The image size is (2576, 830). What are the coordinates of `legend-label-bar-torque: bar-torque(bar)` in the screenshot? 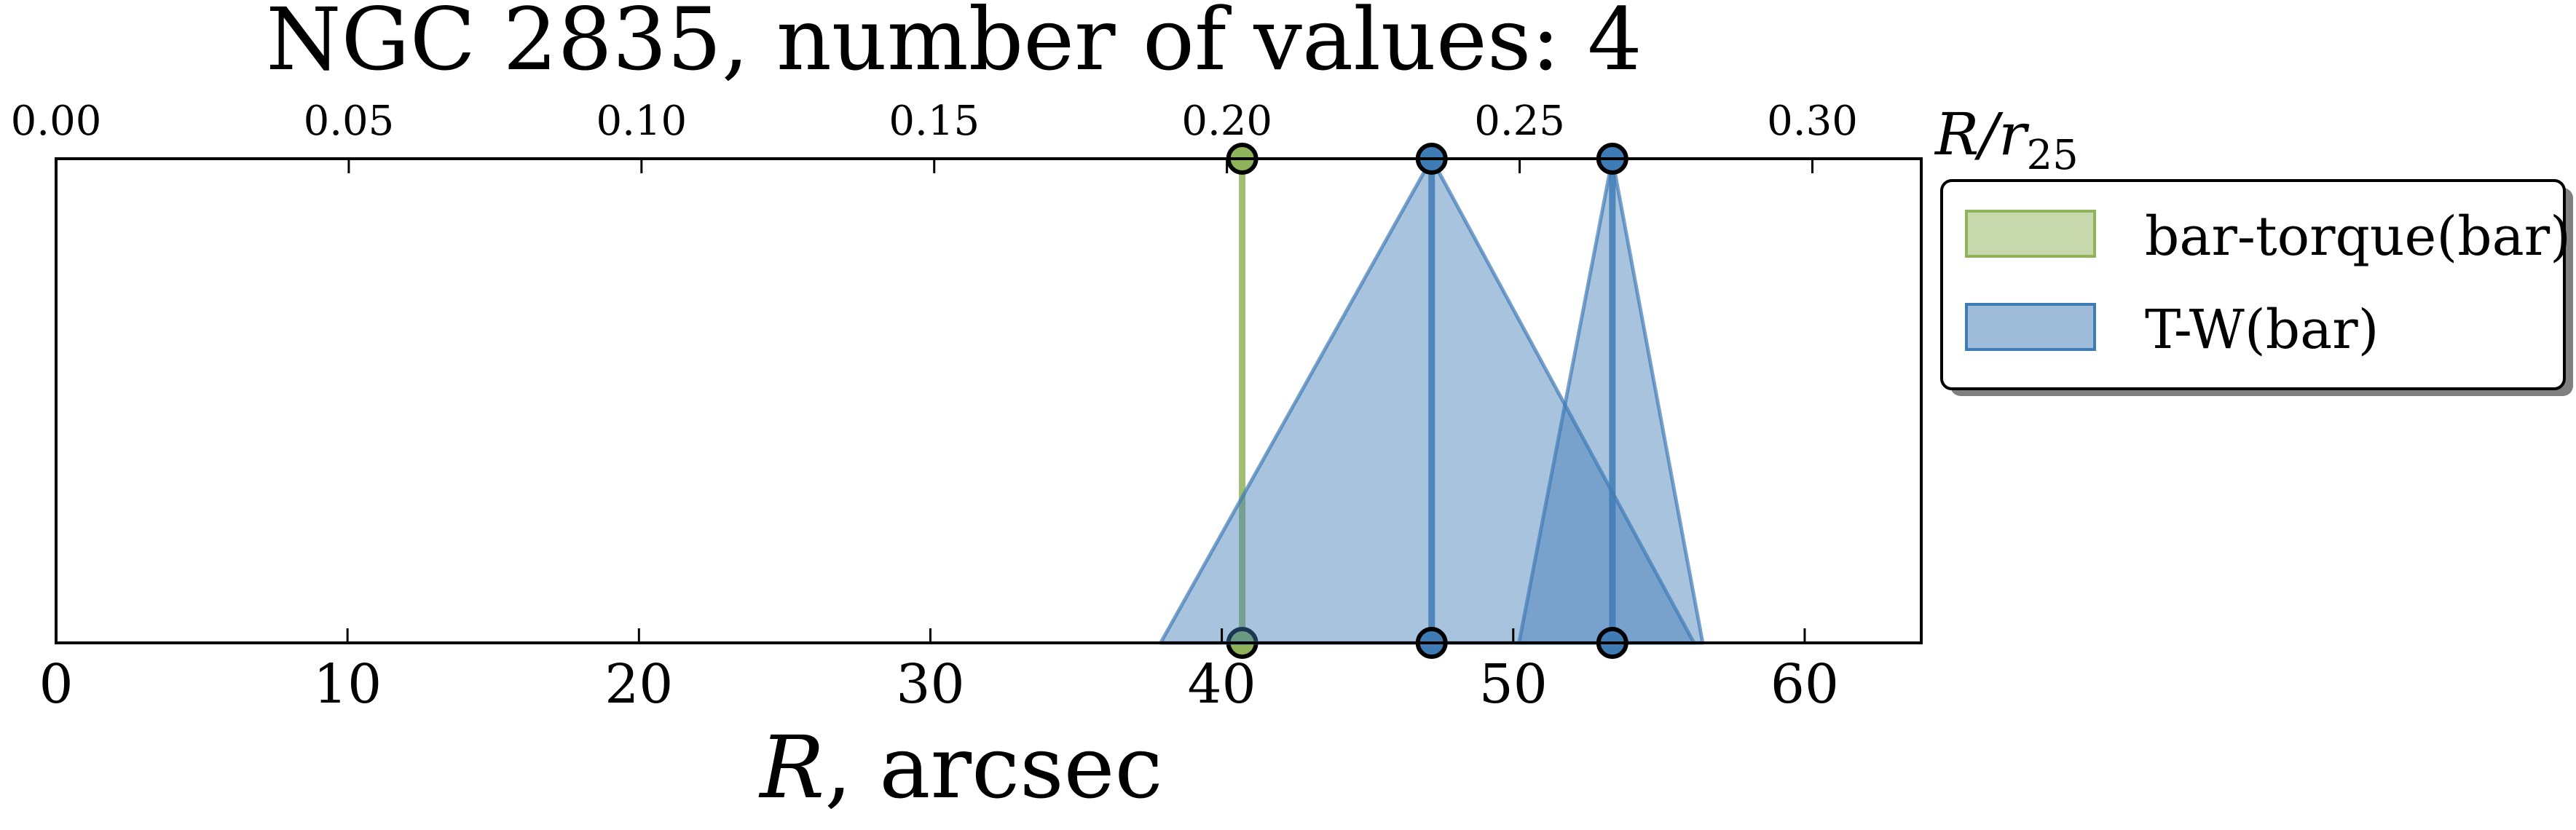 It's located at (2358, 236).